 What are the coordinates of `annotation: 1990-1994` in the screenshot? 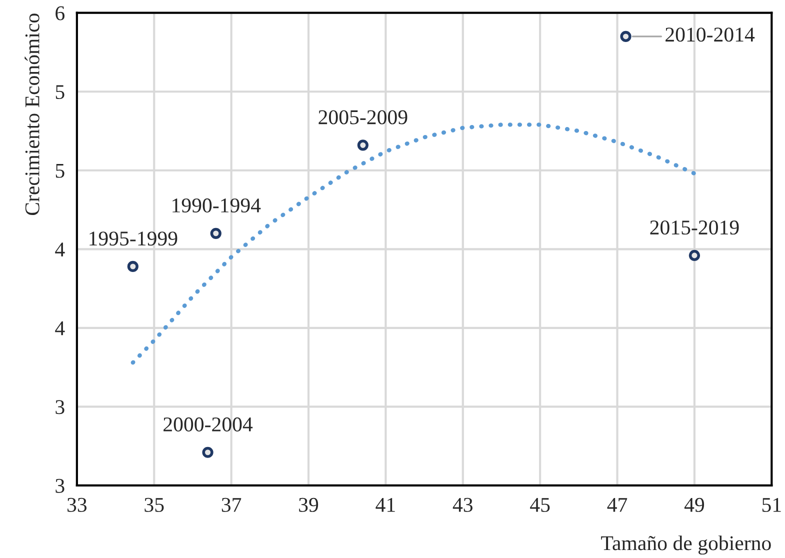 It's located at (216, 205).